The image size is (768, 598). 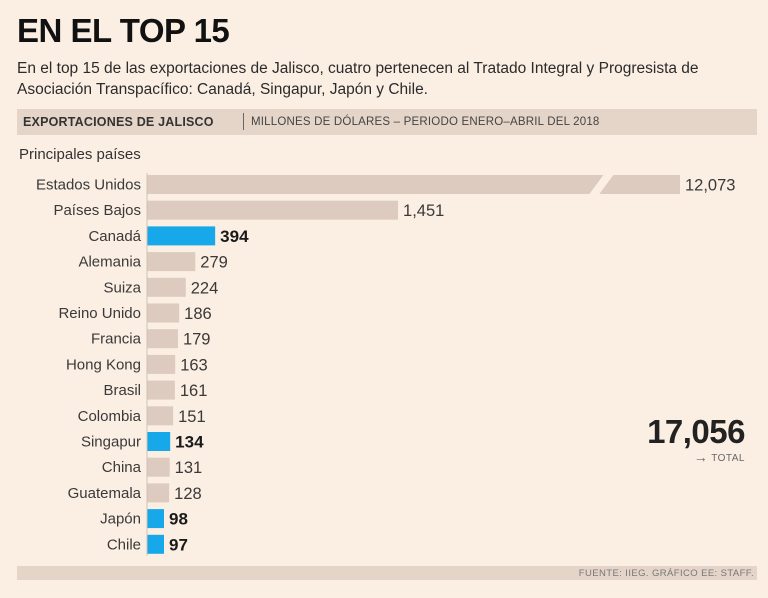 I want to click on axis-break-mark, so click(x=601, y=184).